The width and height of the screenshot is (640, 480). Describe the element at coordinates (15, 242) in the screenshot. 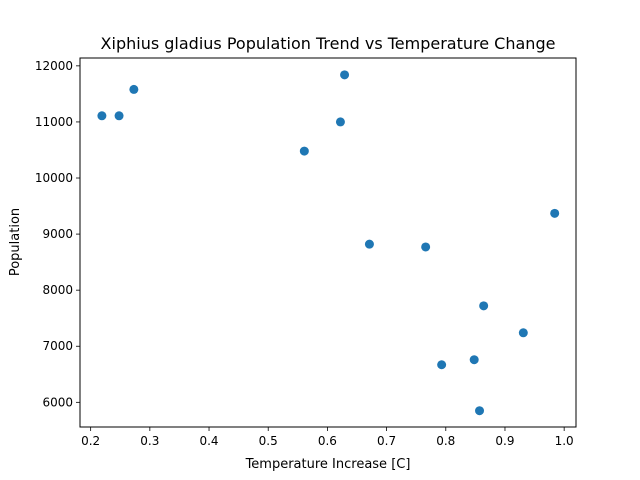

I see `y-axis-label: Population` at that location.